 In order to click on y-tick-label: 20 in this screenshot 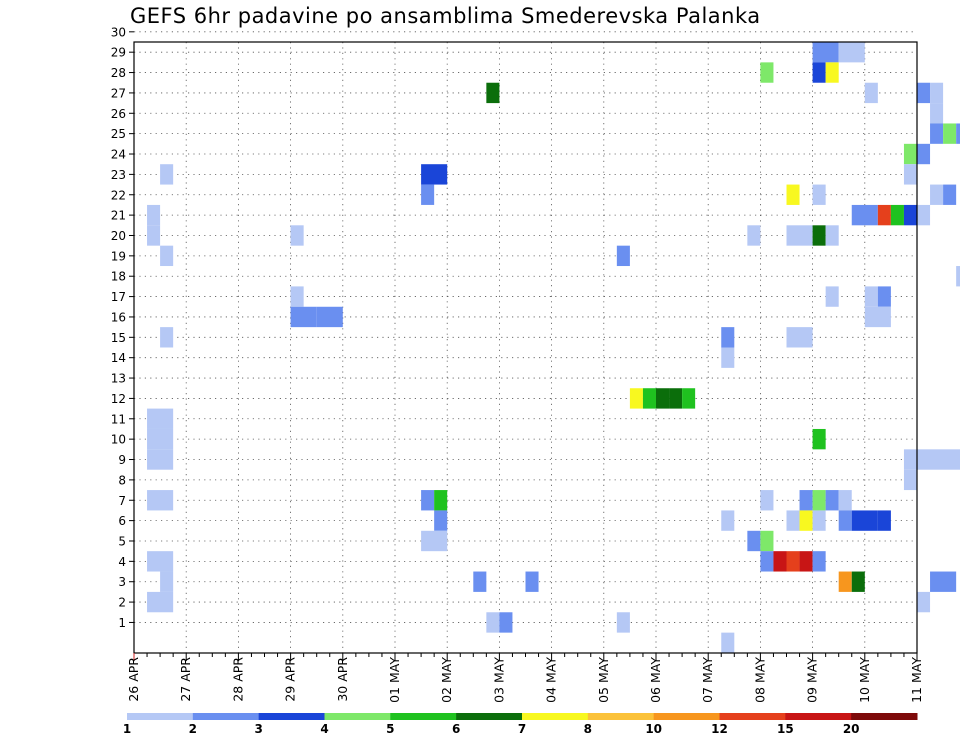, I will do `click(118, 236)`.